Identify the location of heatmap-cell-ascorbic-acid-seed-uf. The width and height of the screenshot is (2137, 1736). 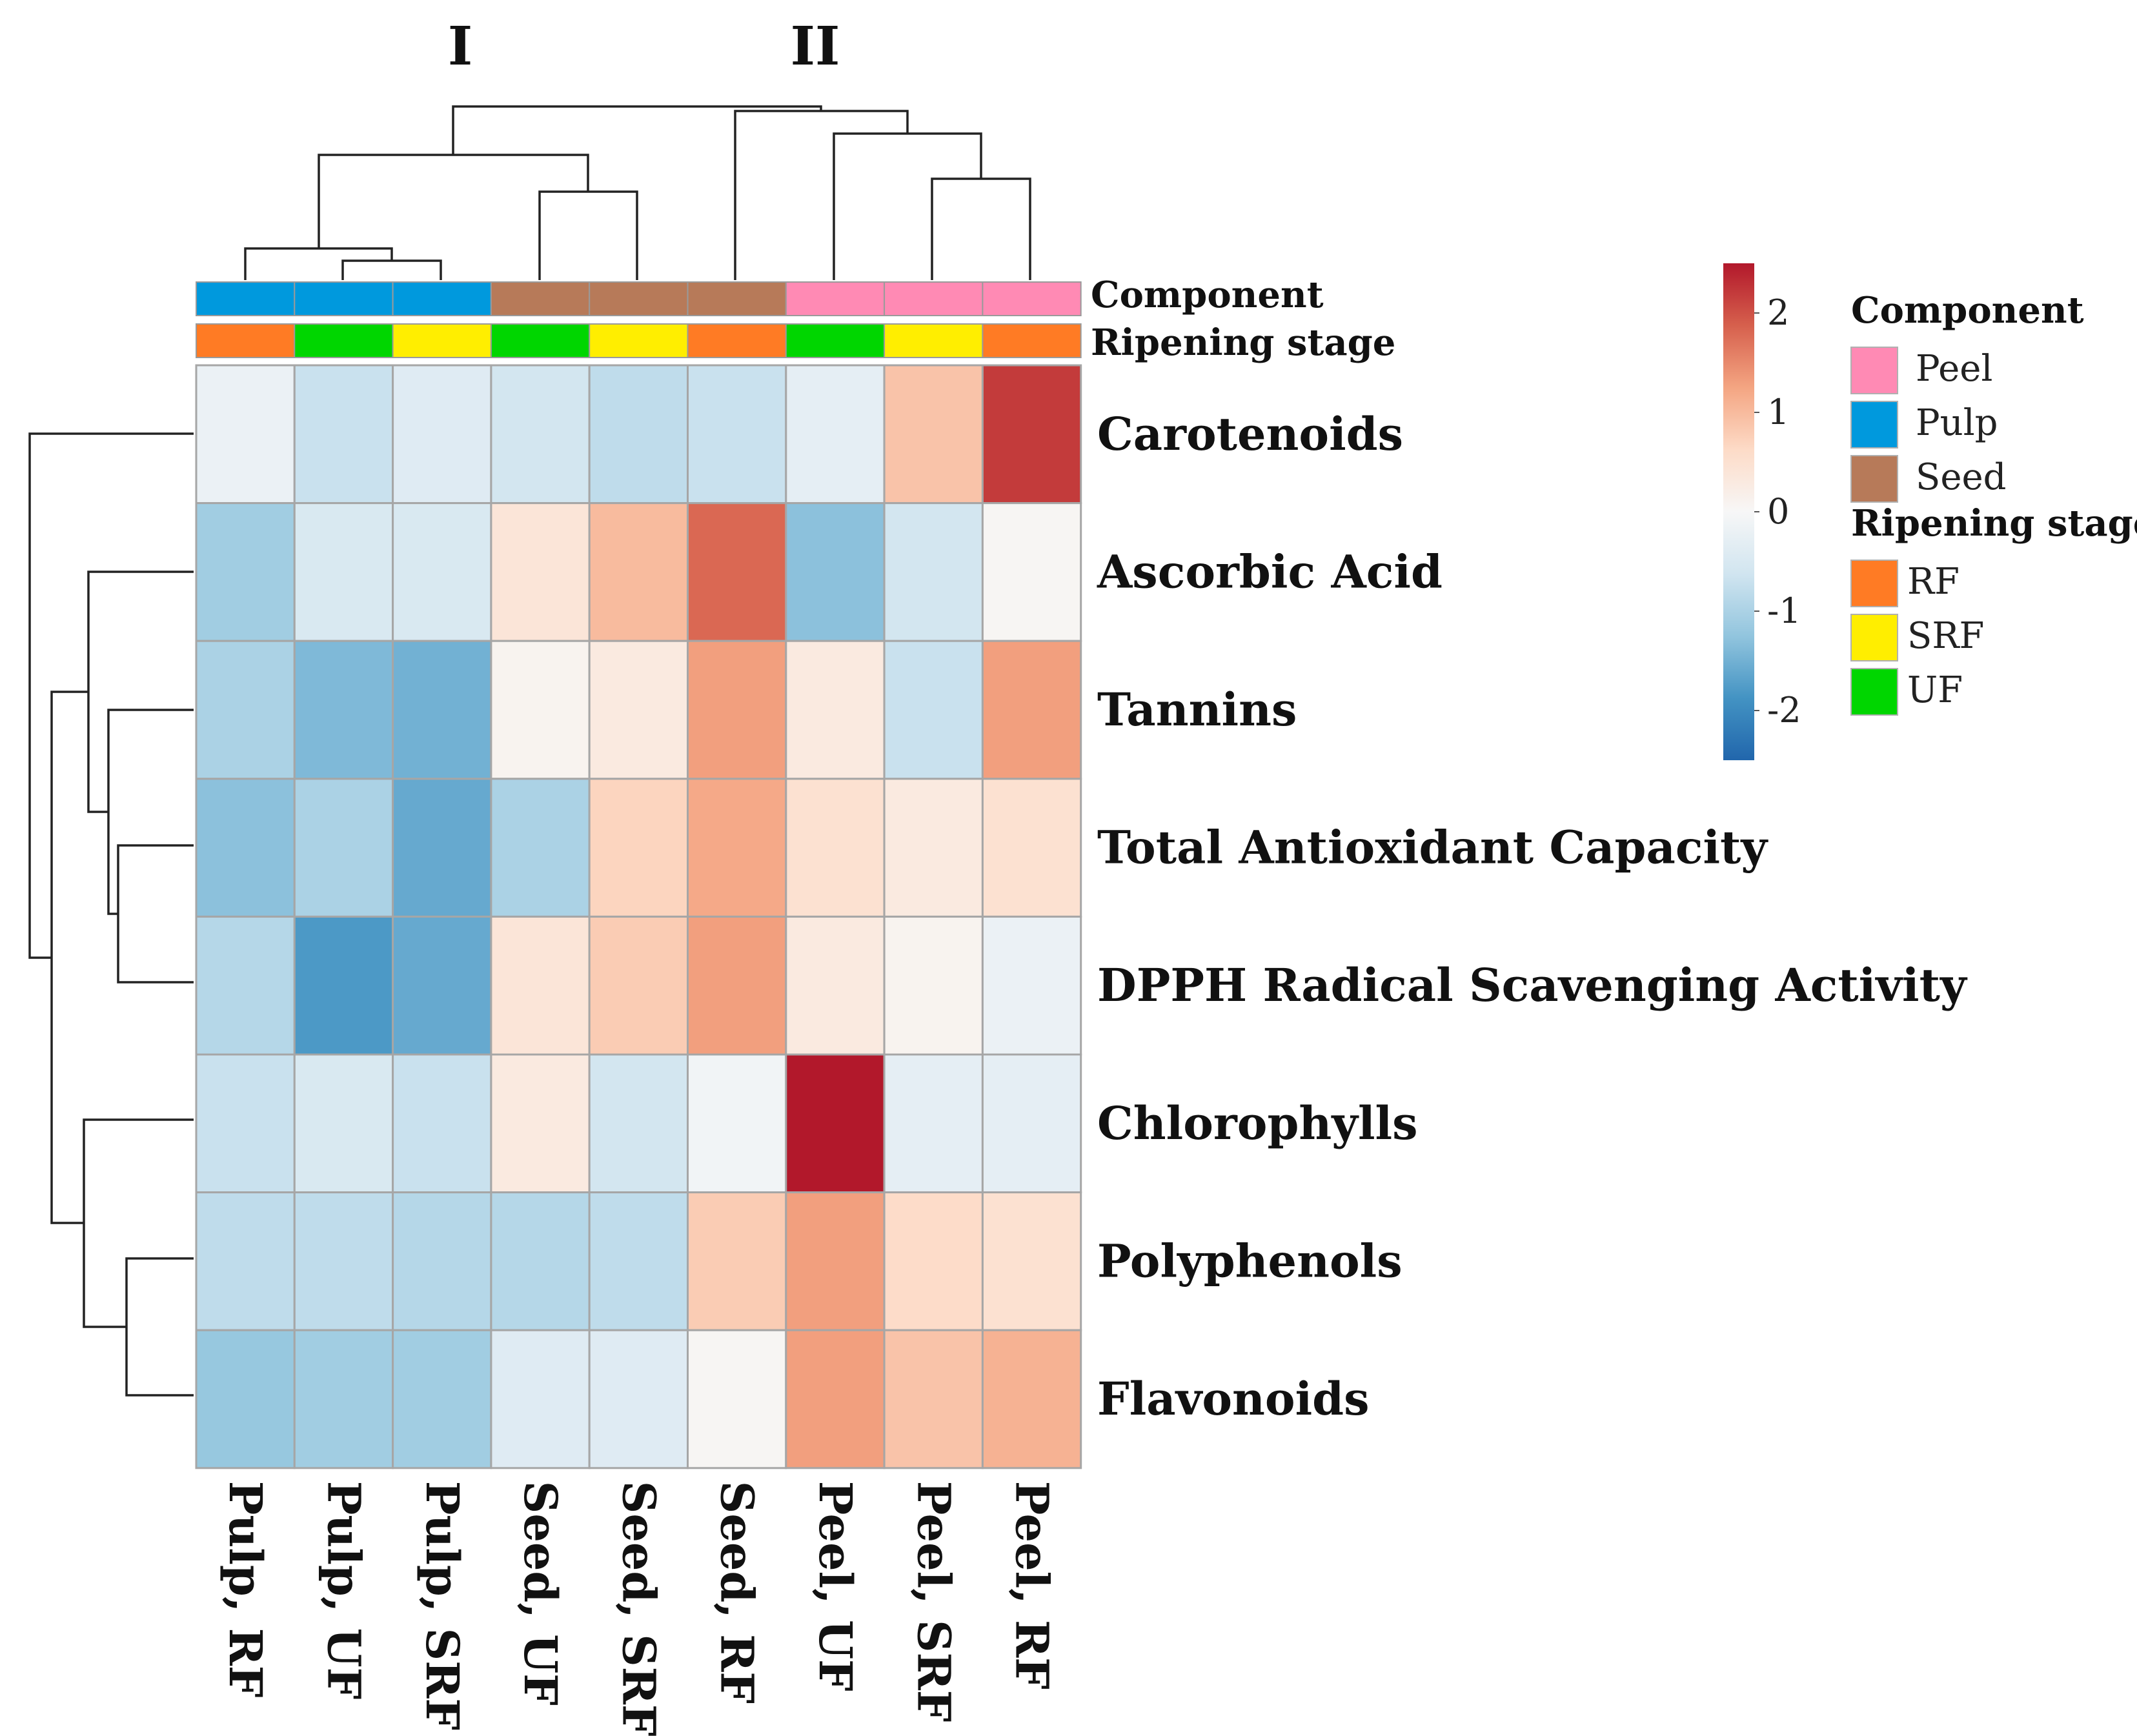
(540, 572).